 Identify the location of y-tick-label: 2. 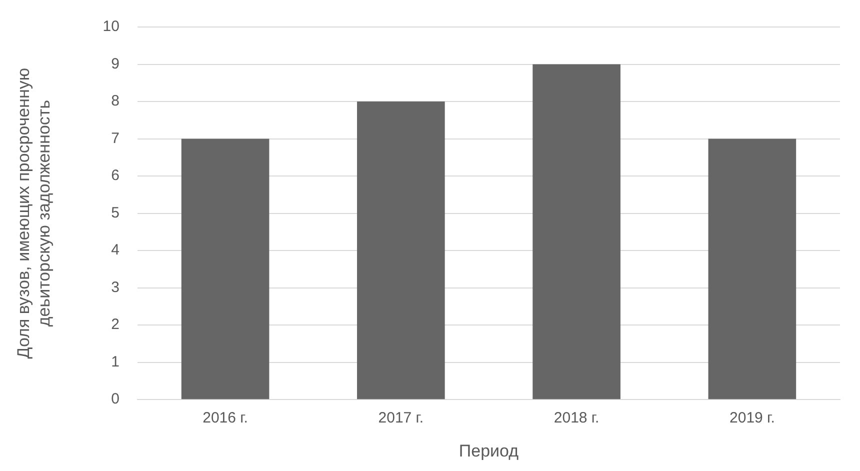
(115, 325).